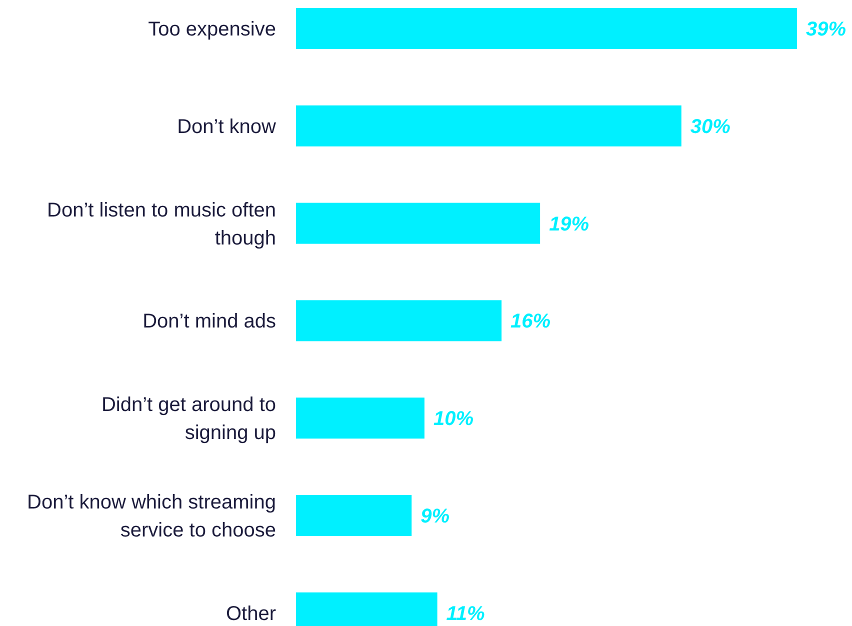  What do you see at coordinates (161, 224) in the screenshot?
I see `y-tick-label: Don’t listen to music often though` at bounding box center [161, 224].